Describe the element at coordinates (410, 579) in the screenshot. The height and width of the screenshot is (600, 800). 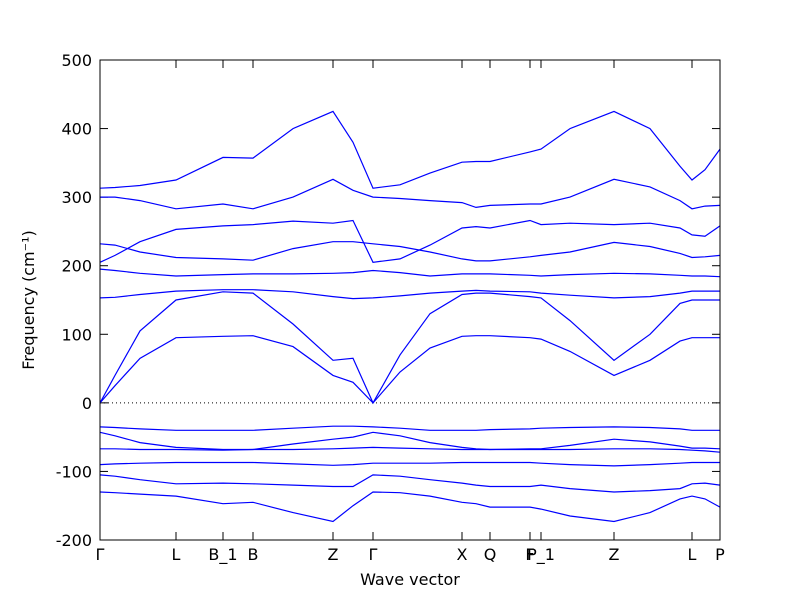
I see `x-axis-label: Wave vector` at that location.